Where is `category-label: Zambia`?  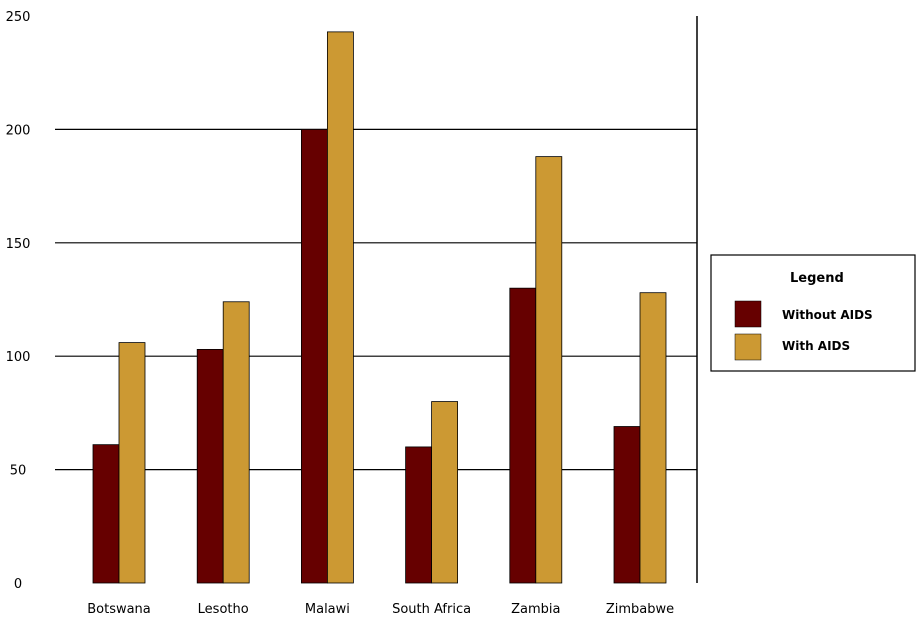
category-label: Zambia is located at coordinates (535, 609).